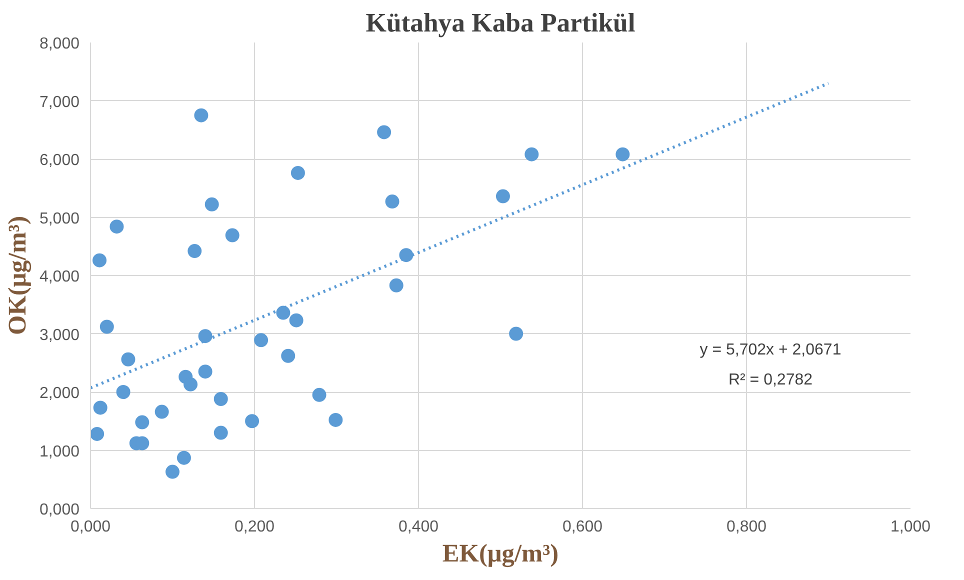  Describe the element at coordinates (500, 554) in the screenshot. I see `x-axis-title: EK(μg/m³)` at that location.